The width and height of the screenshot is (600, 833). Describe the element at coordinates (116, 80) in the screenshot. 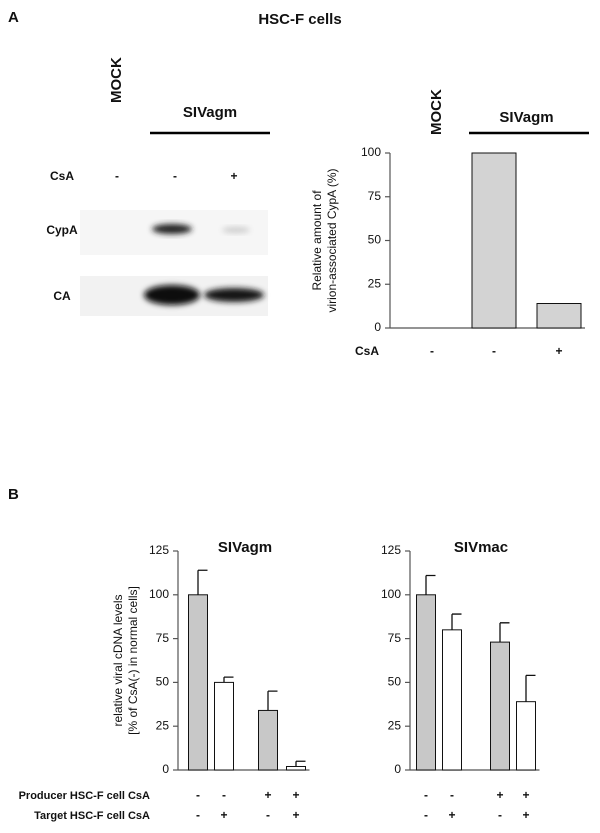

I see `blot-lane-label: MOCK` at that location.